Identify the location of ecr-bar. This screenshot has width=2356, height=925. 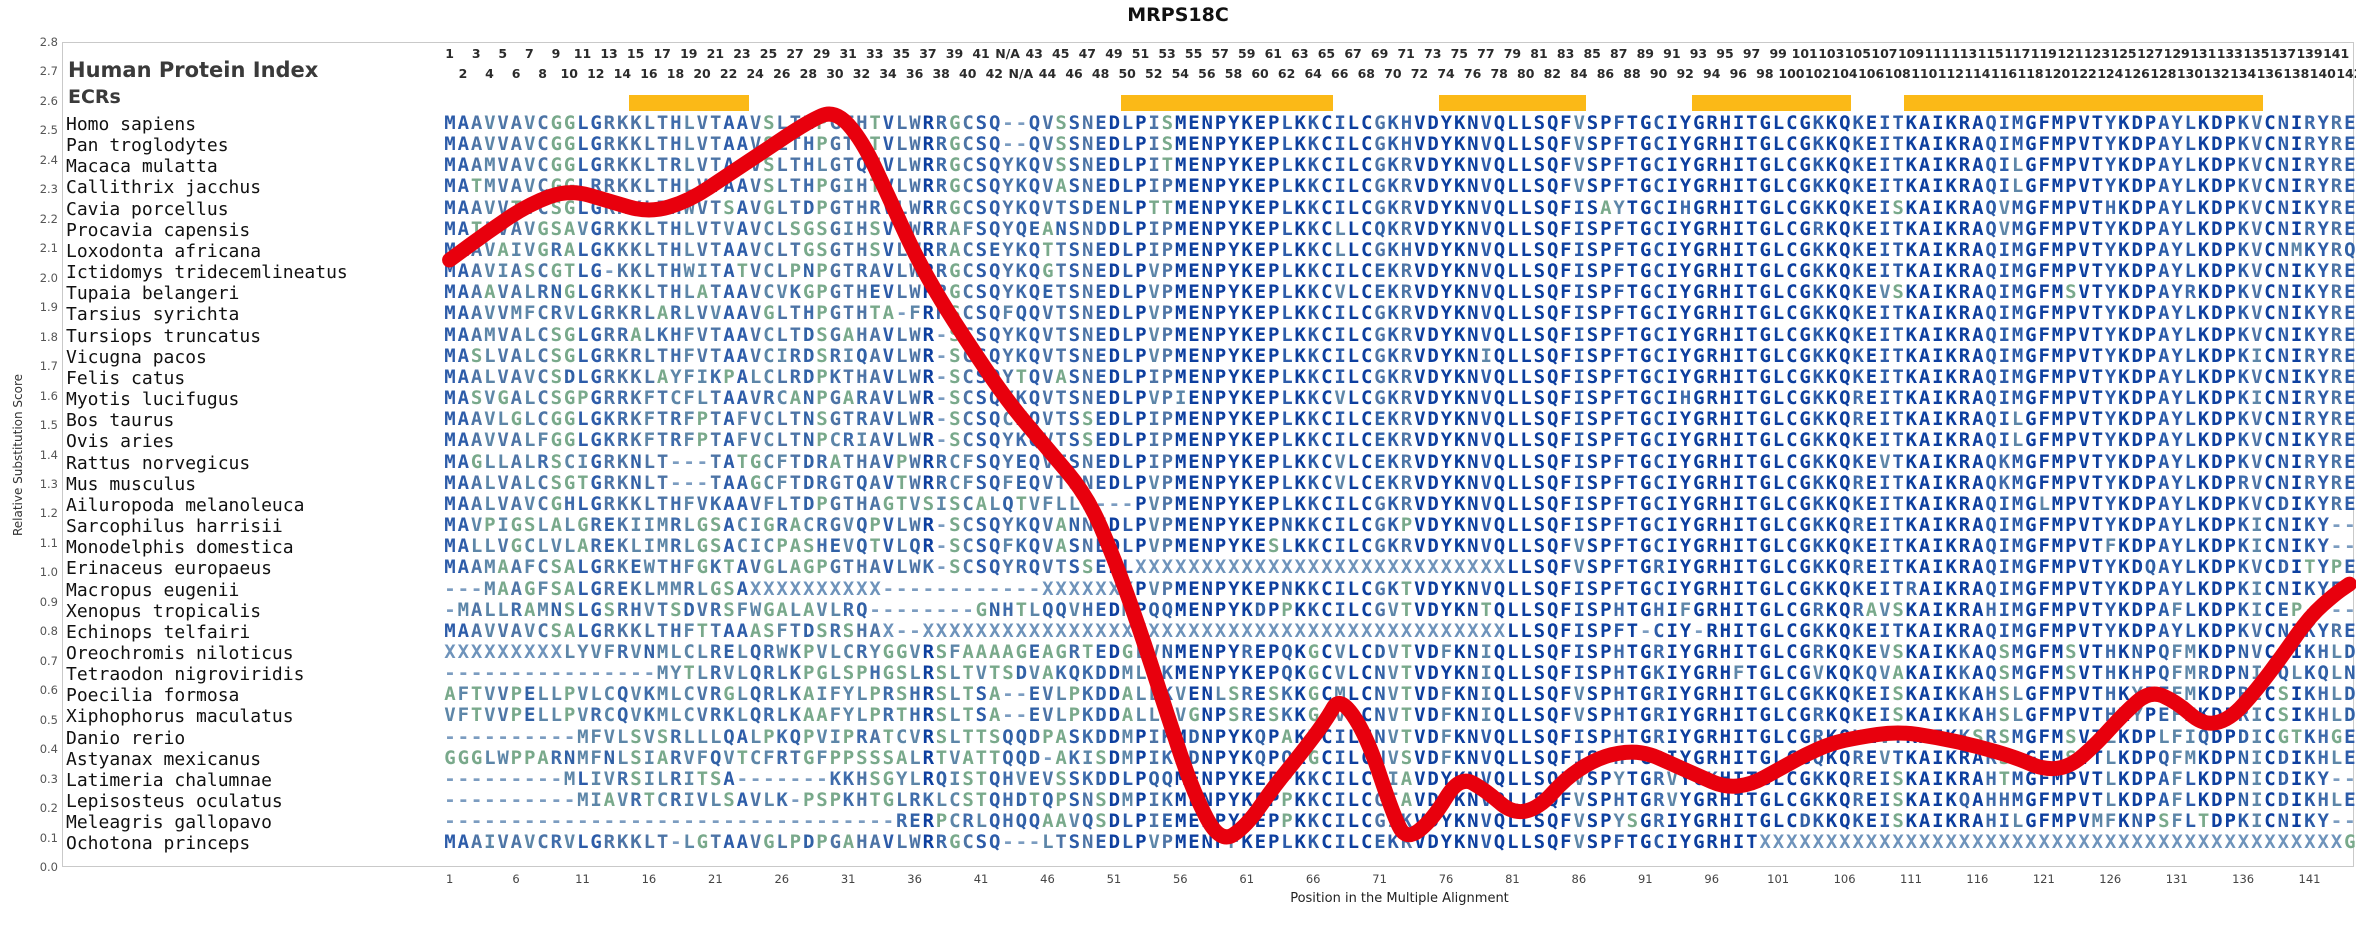
(1227, 103).